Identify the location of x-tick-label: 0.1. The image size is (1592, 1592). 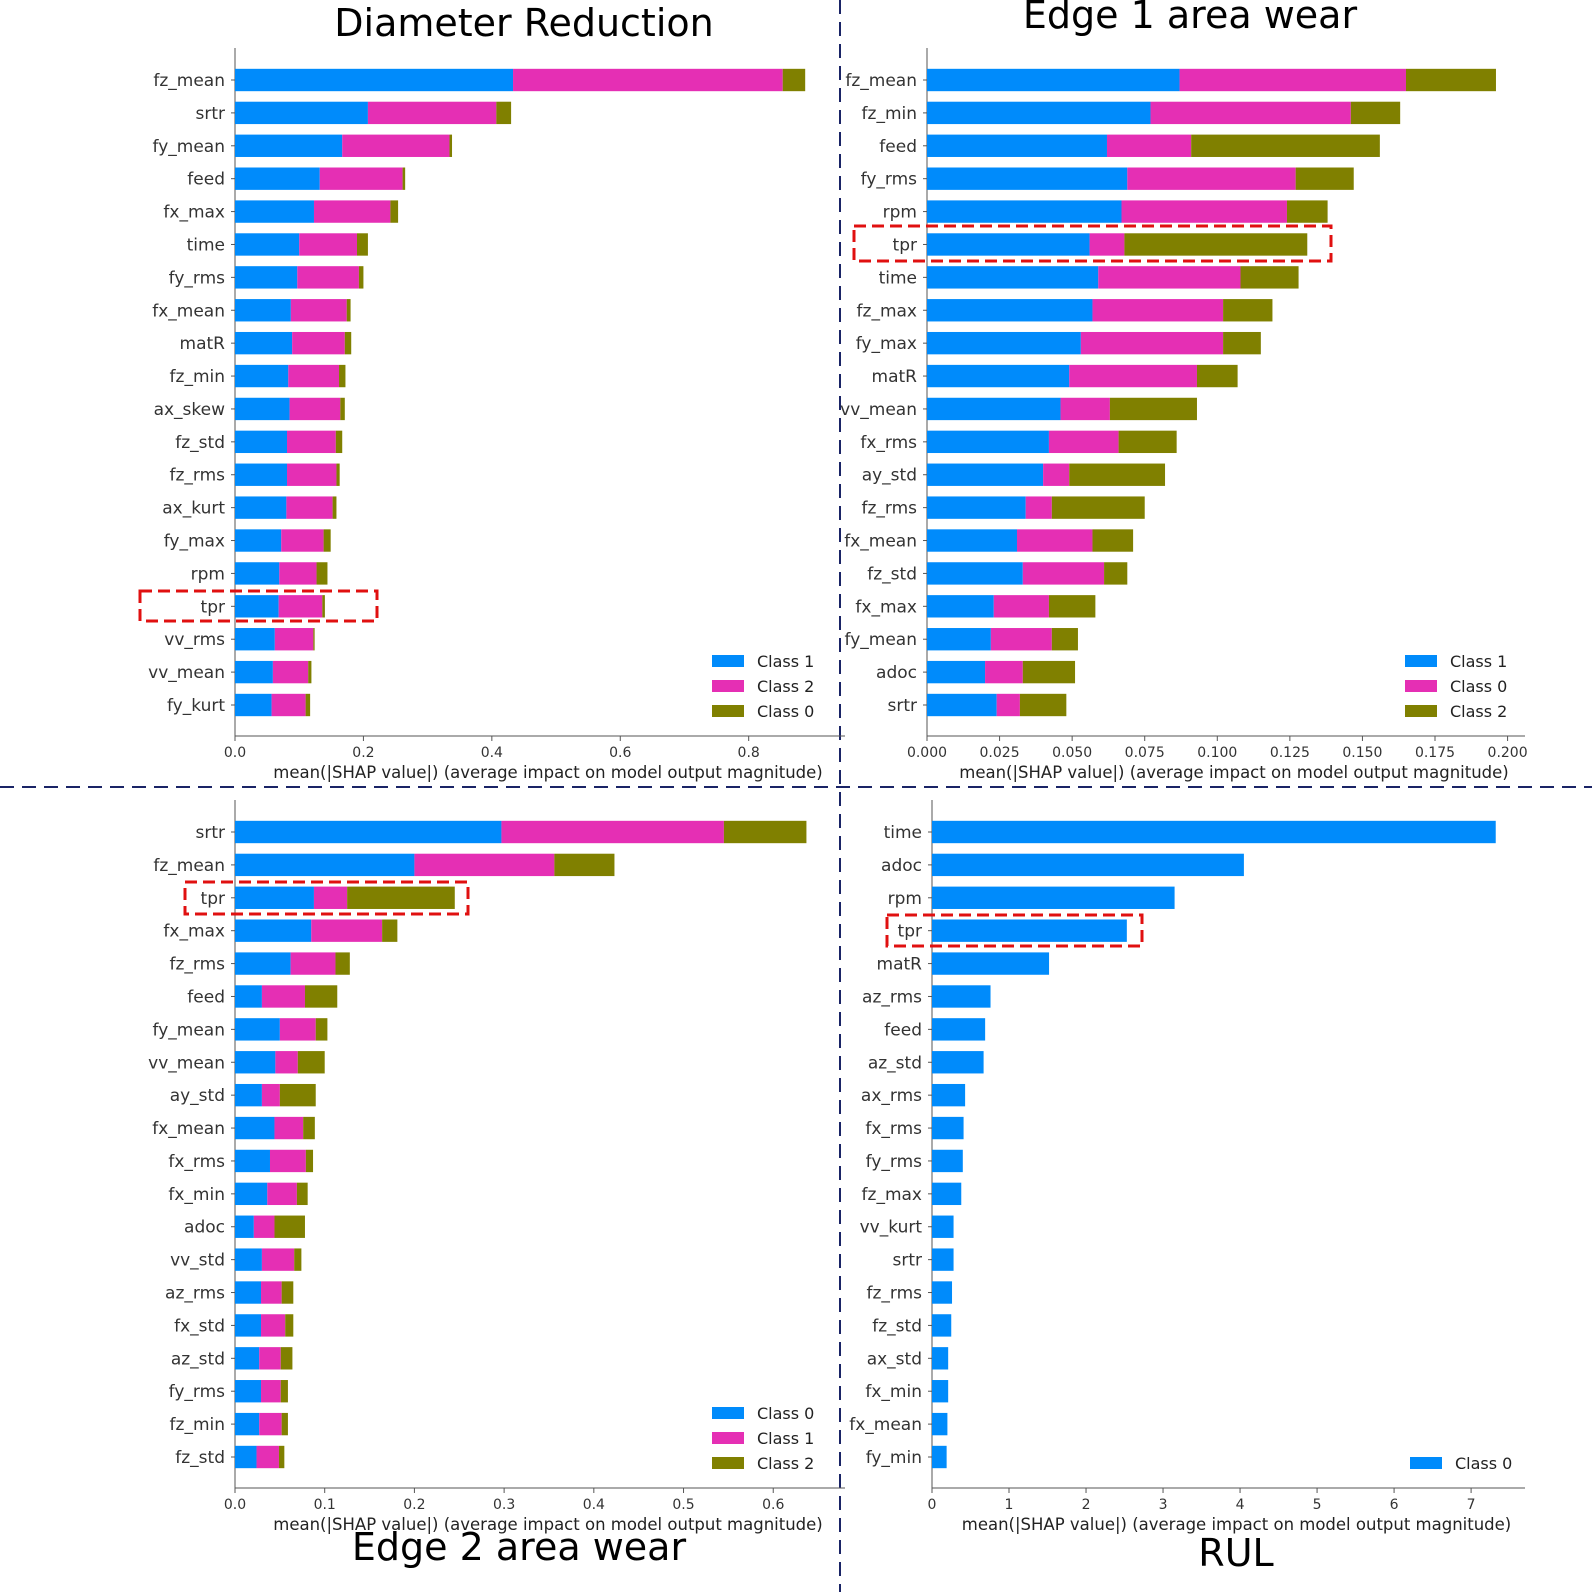
(325, 1505).